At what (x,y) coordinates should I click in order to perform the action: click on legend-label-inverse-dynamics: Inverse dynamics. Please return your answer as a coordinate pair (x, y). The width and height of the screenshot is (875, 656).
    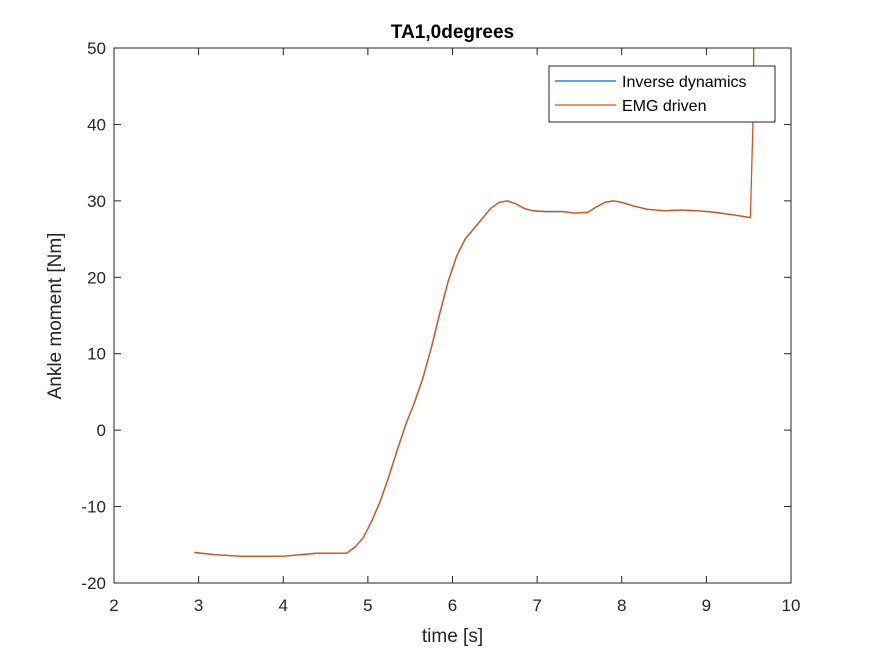
    Looking at the image, I should click on (684, 82).